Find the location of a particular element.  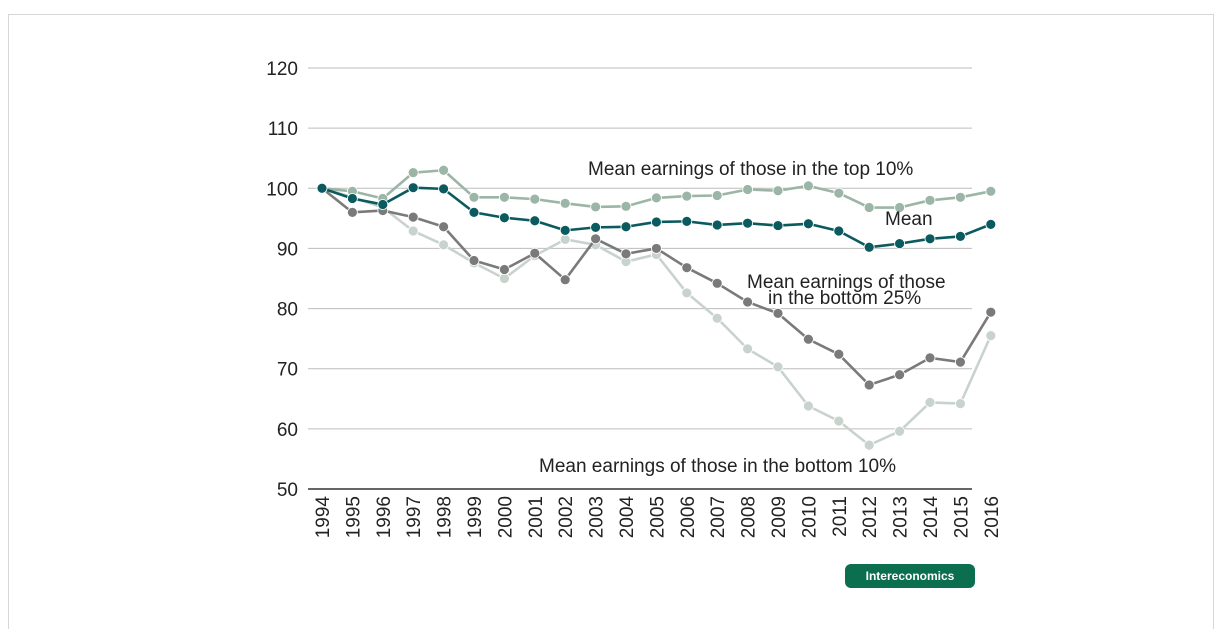

series-2-point-2016 is located at coordinates (991, 312).